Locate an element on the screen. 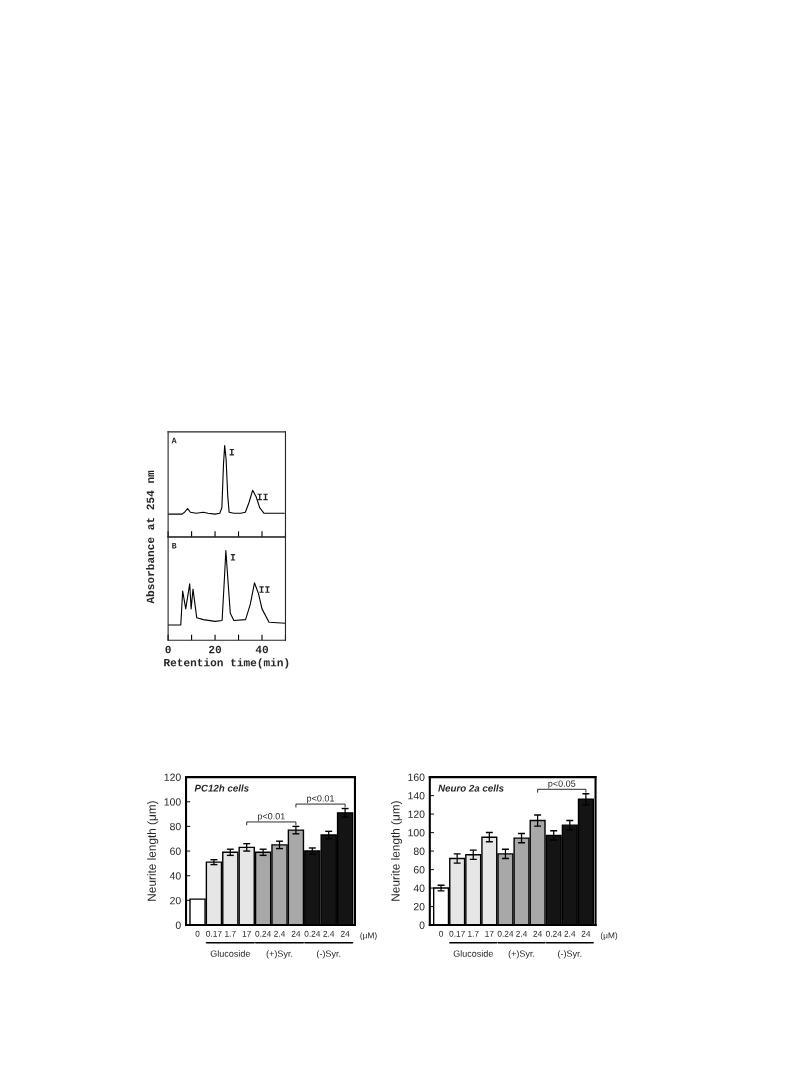 The height and width of the screenshot is (1076, 793). x-tick-label: 20 is located at coordinates (215, 649).